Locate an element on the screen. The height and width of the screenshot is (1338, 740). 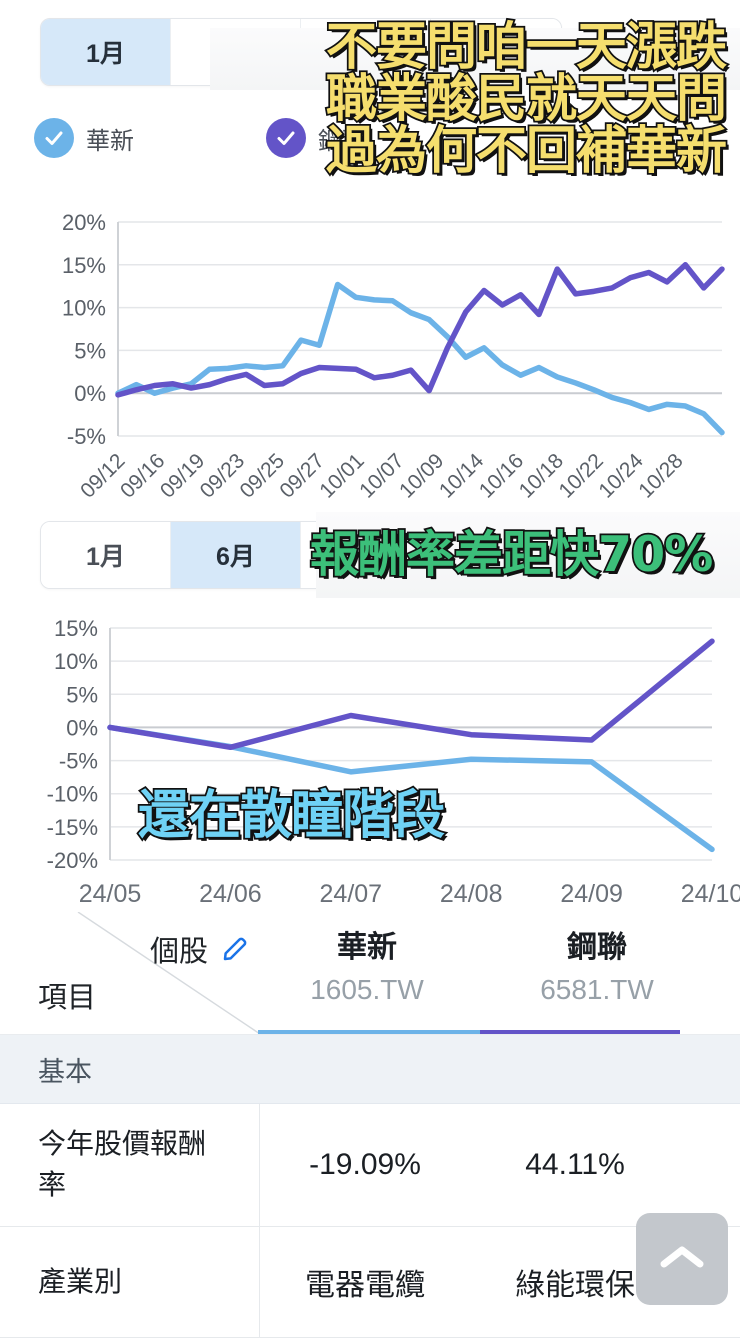
overlay-green-line: 報酬率差距快70% is located at coordinates (511, 554).